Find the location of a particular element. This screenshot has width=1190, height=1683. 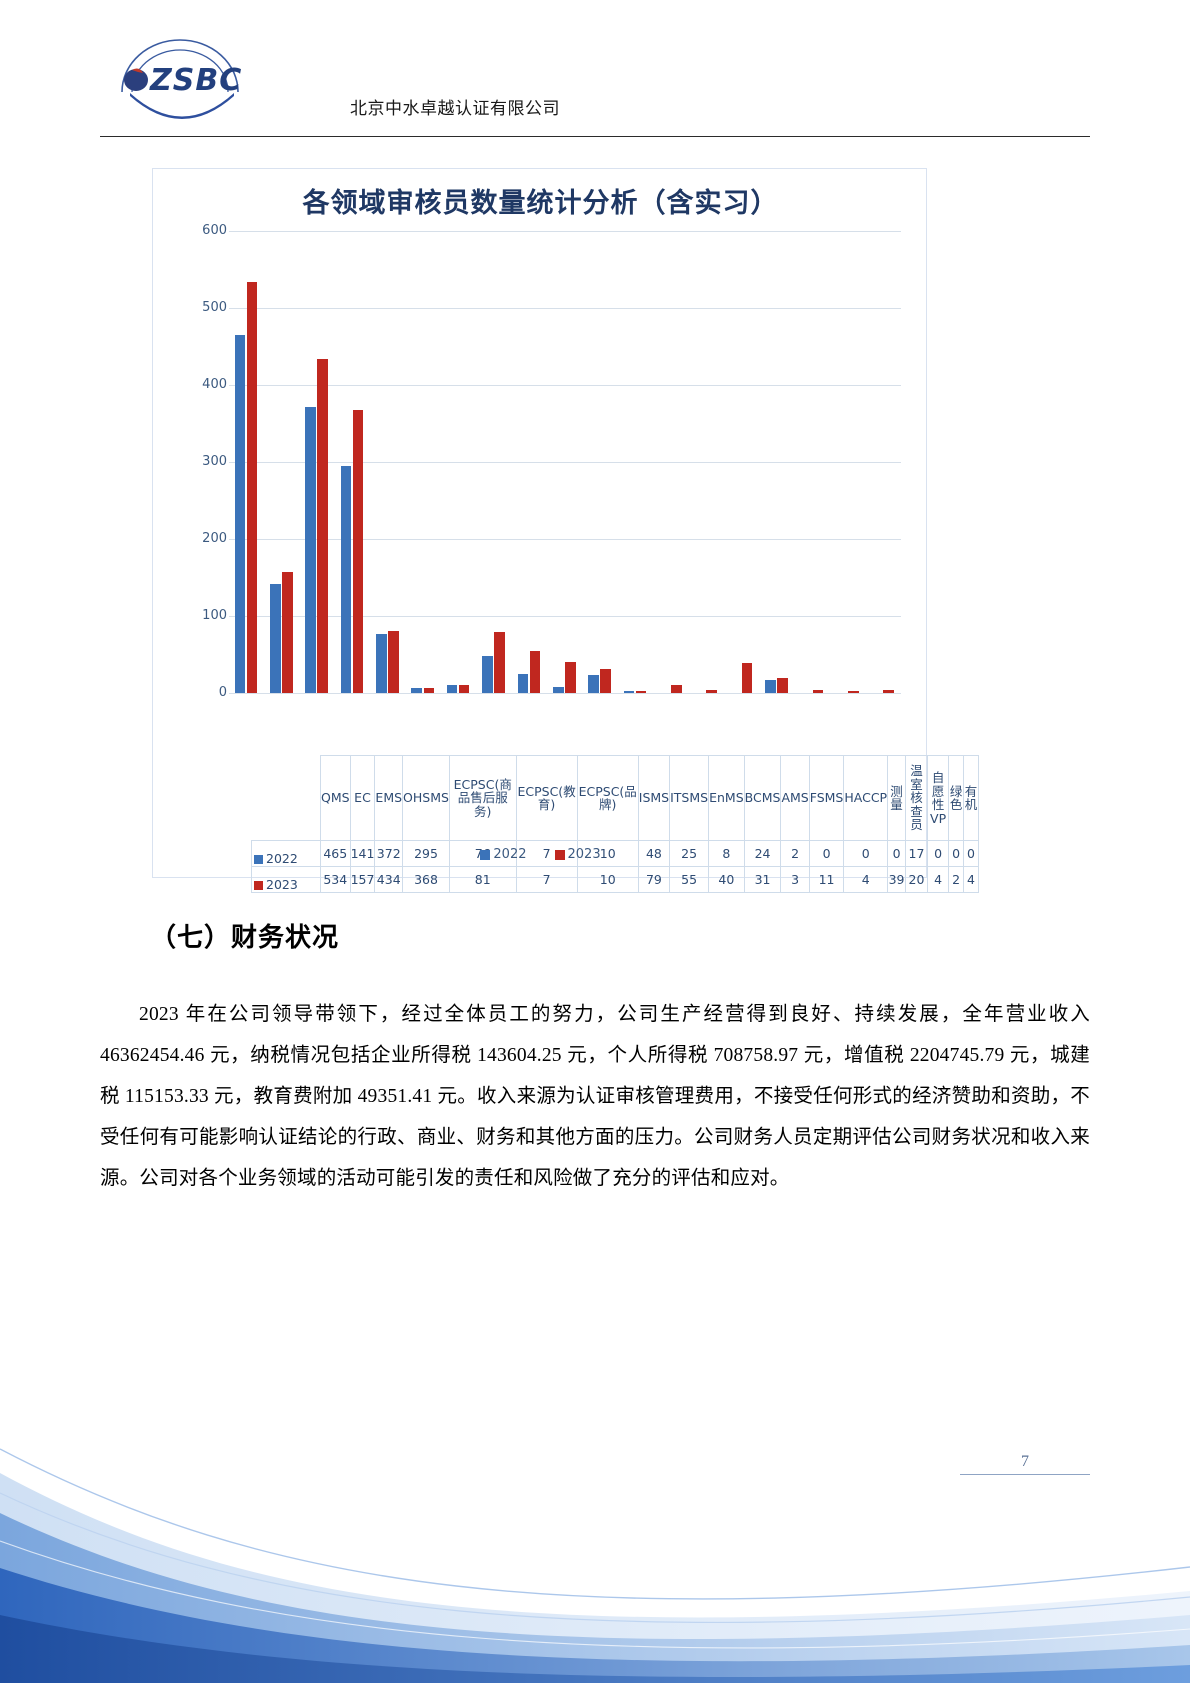

table-cell: 25 is located at coordinates (689, 853).